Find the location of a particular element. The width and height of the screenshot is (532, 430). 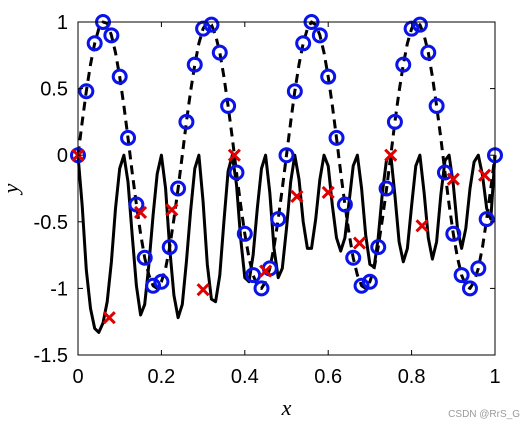

x-axis-label: x is located at coordinates (286, 407).